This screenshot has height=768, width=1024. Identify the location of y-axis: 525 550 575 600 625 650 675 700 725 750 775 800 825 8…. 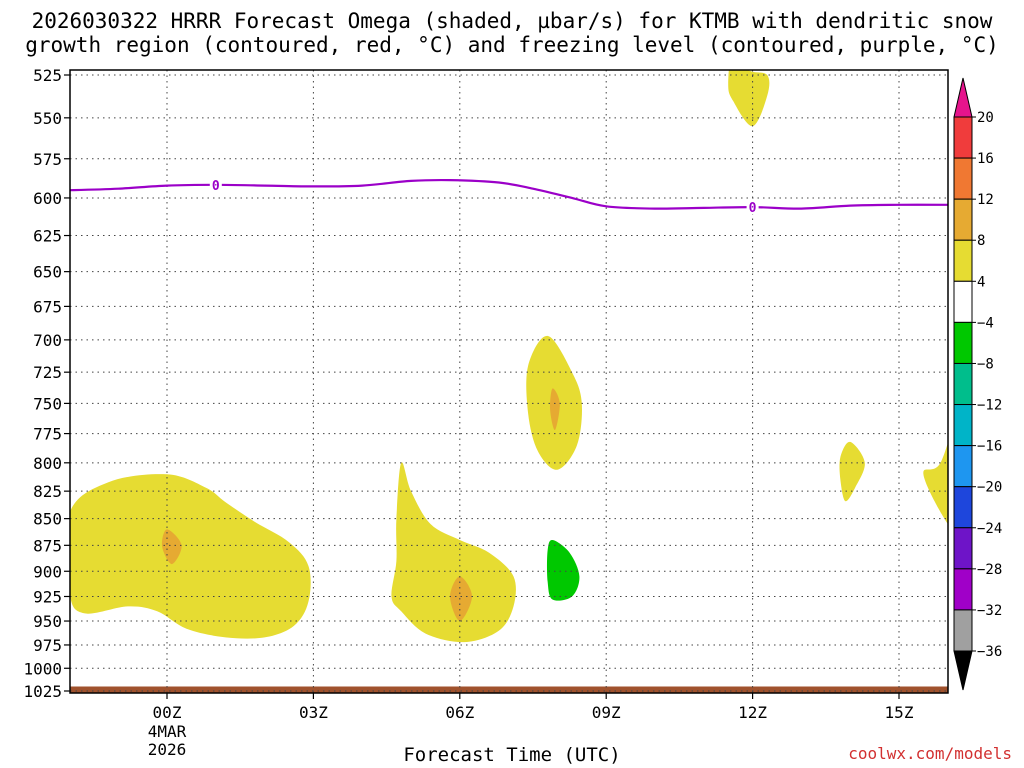
(46, 383).